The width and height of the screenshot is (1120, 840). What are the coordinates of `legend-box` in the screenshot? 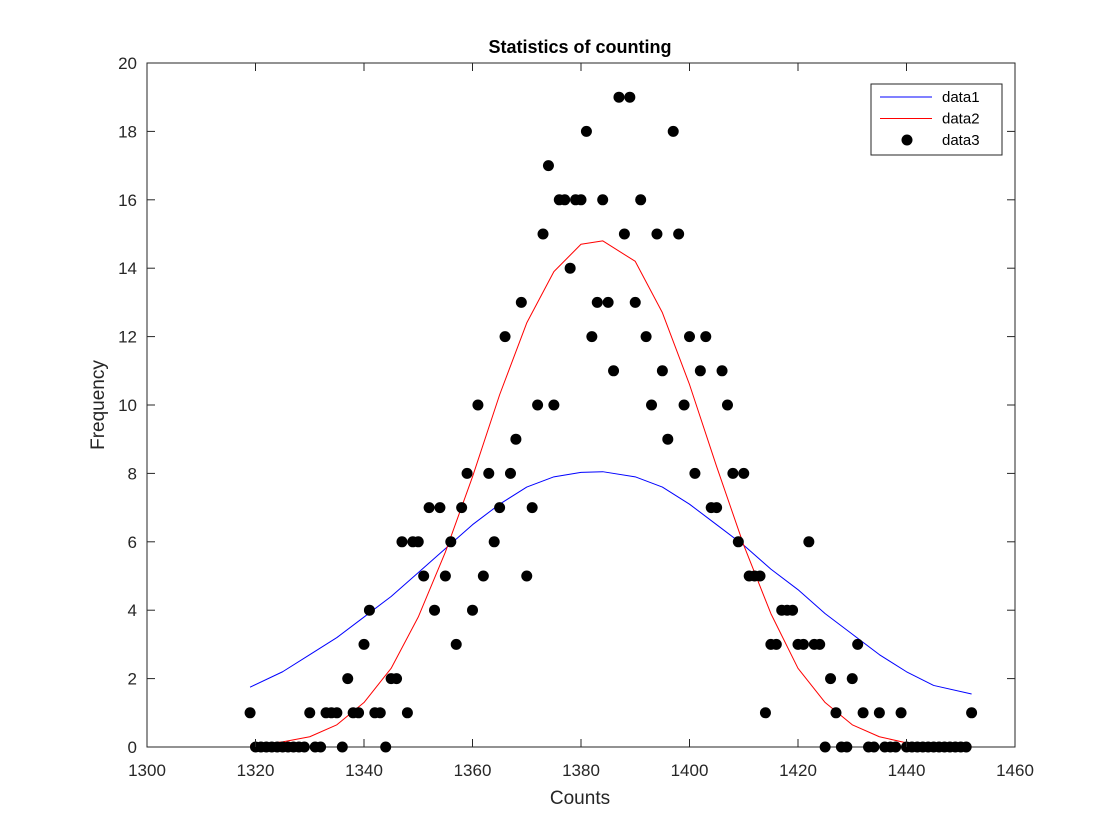 It's located at (936, 119).